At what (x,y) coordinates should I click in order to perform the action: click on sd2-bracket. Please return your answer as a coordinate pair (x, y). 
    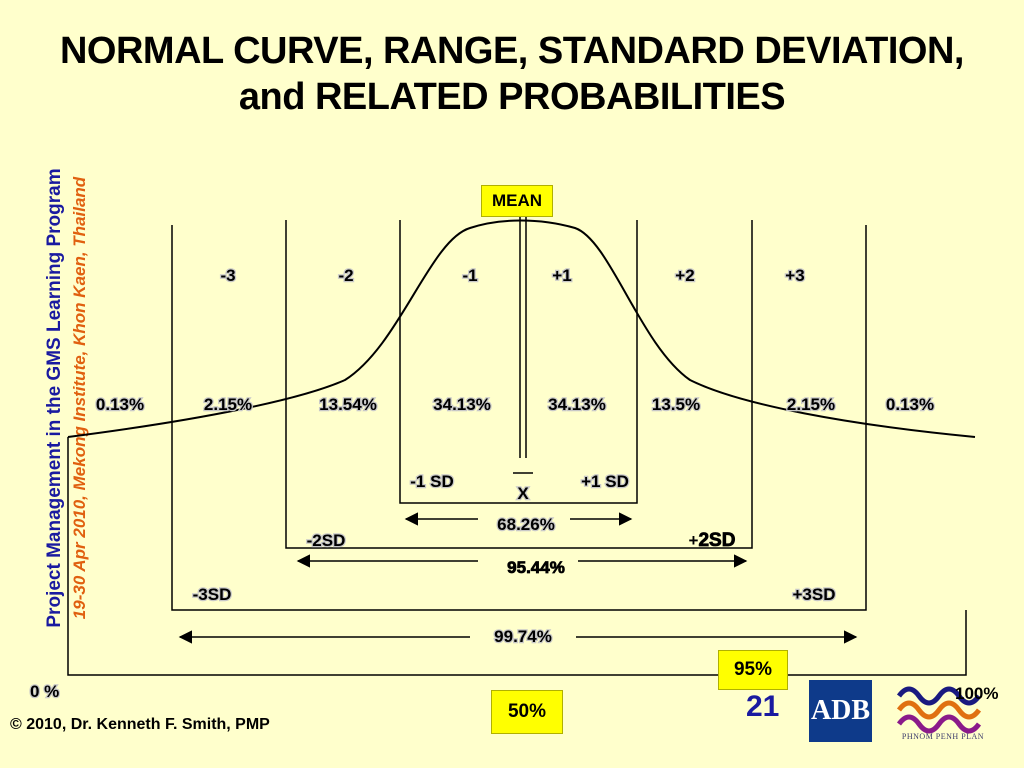
    Looking at the image, I should click on (519, 511).